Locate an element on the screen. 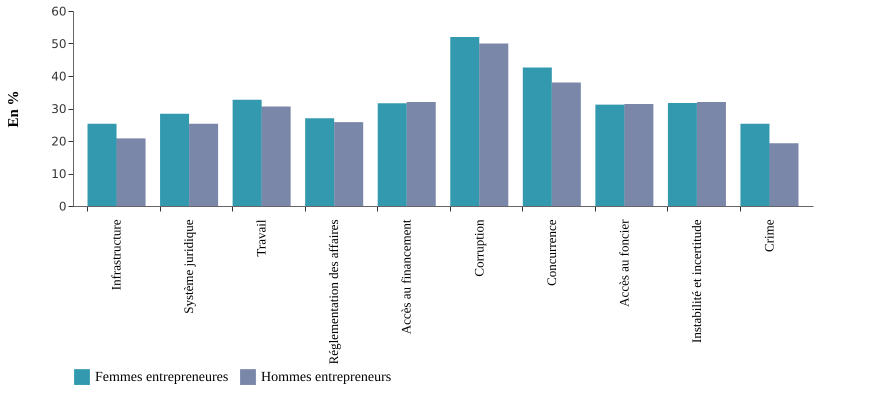 The height and width of the screenshot is (406, 875). legend-label: Femmes entrepreneures is located at coordinates (161, 378).